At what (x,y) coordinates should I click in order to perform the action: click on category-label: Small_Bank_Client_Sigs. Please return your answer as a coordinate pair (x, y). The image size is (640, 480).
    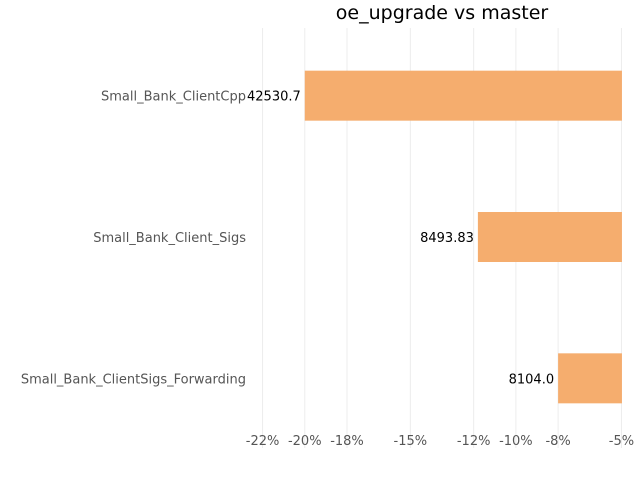
    Looking at the image, I should click on (169, 238).